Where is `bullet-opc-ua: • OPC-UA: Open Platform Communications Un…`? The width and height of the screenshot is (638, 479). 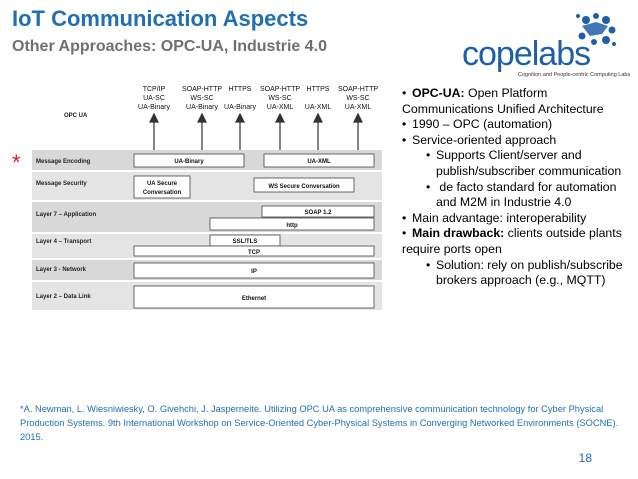 bullet-opc-ua: • OPC-UA: Open Platform Communications Un… is located at coordinates (503, 101).